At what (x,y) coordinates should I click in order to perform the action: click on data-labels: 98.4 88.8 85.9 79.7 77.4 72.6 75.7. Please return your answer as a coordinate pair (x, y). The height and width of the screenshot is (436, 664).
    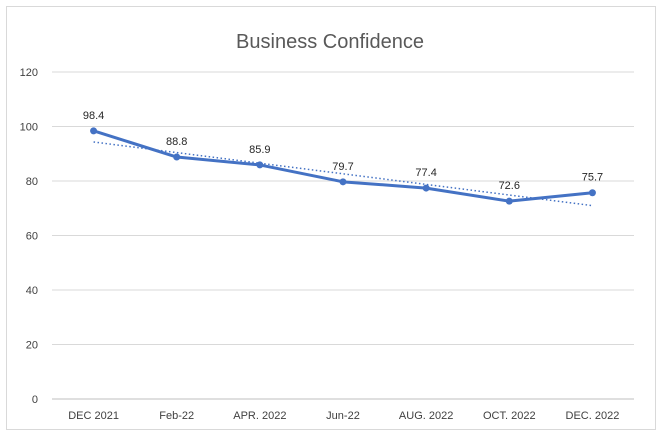
    Looking at the image, I should click on (343, 151).